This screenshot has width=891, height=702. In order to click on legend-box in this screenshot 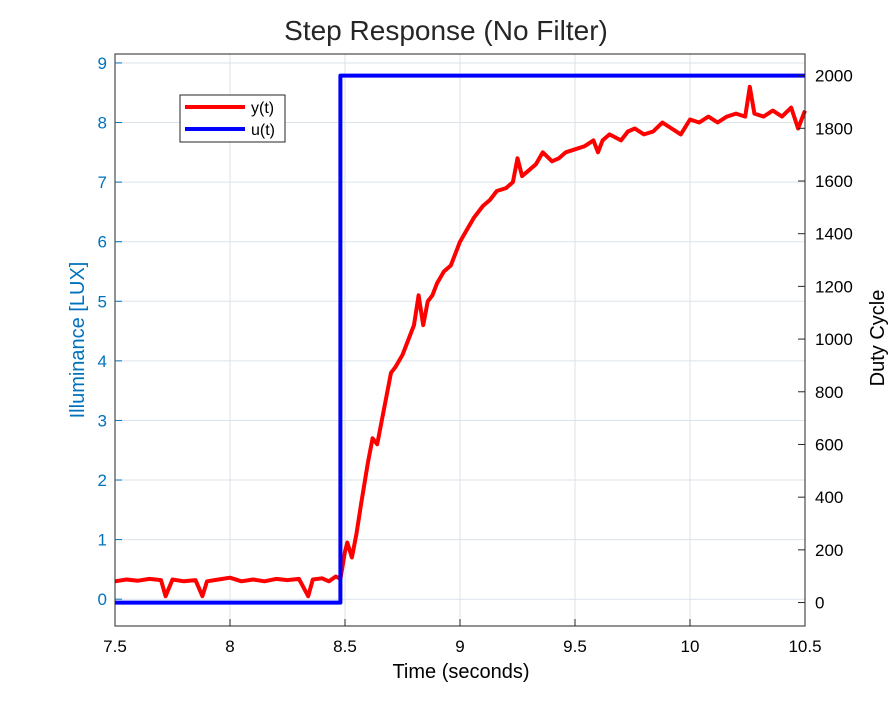, I will do `click(232, 118)`.